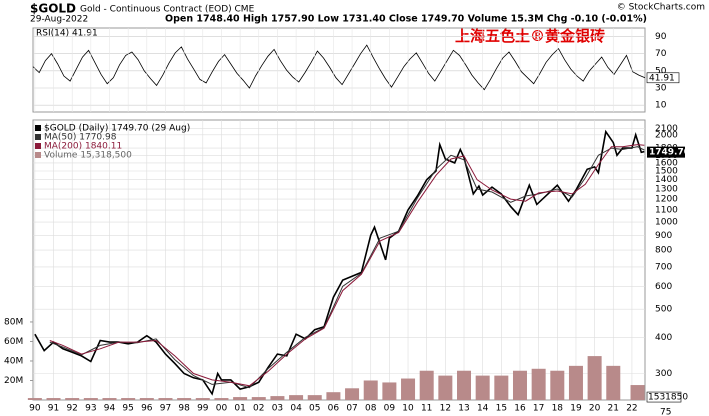 Image resolution: width=709 pixels, height=416 pixels. What do you see at coordinates (53, 409) in the screenshot?
I see `x-tick-label: 91` at bounding box center [53, 409].